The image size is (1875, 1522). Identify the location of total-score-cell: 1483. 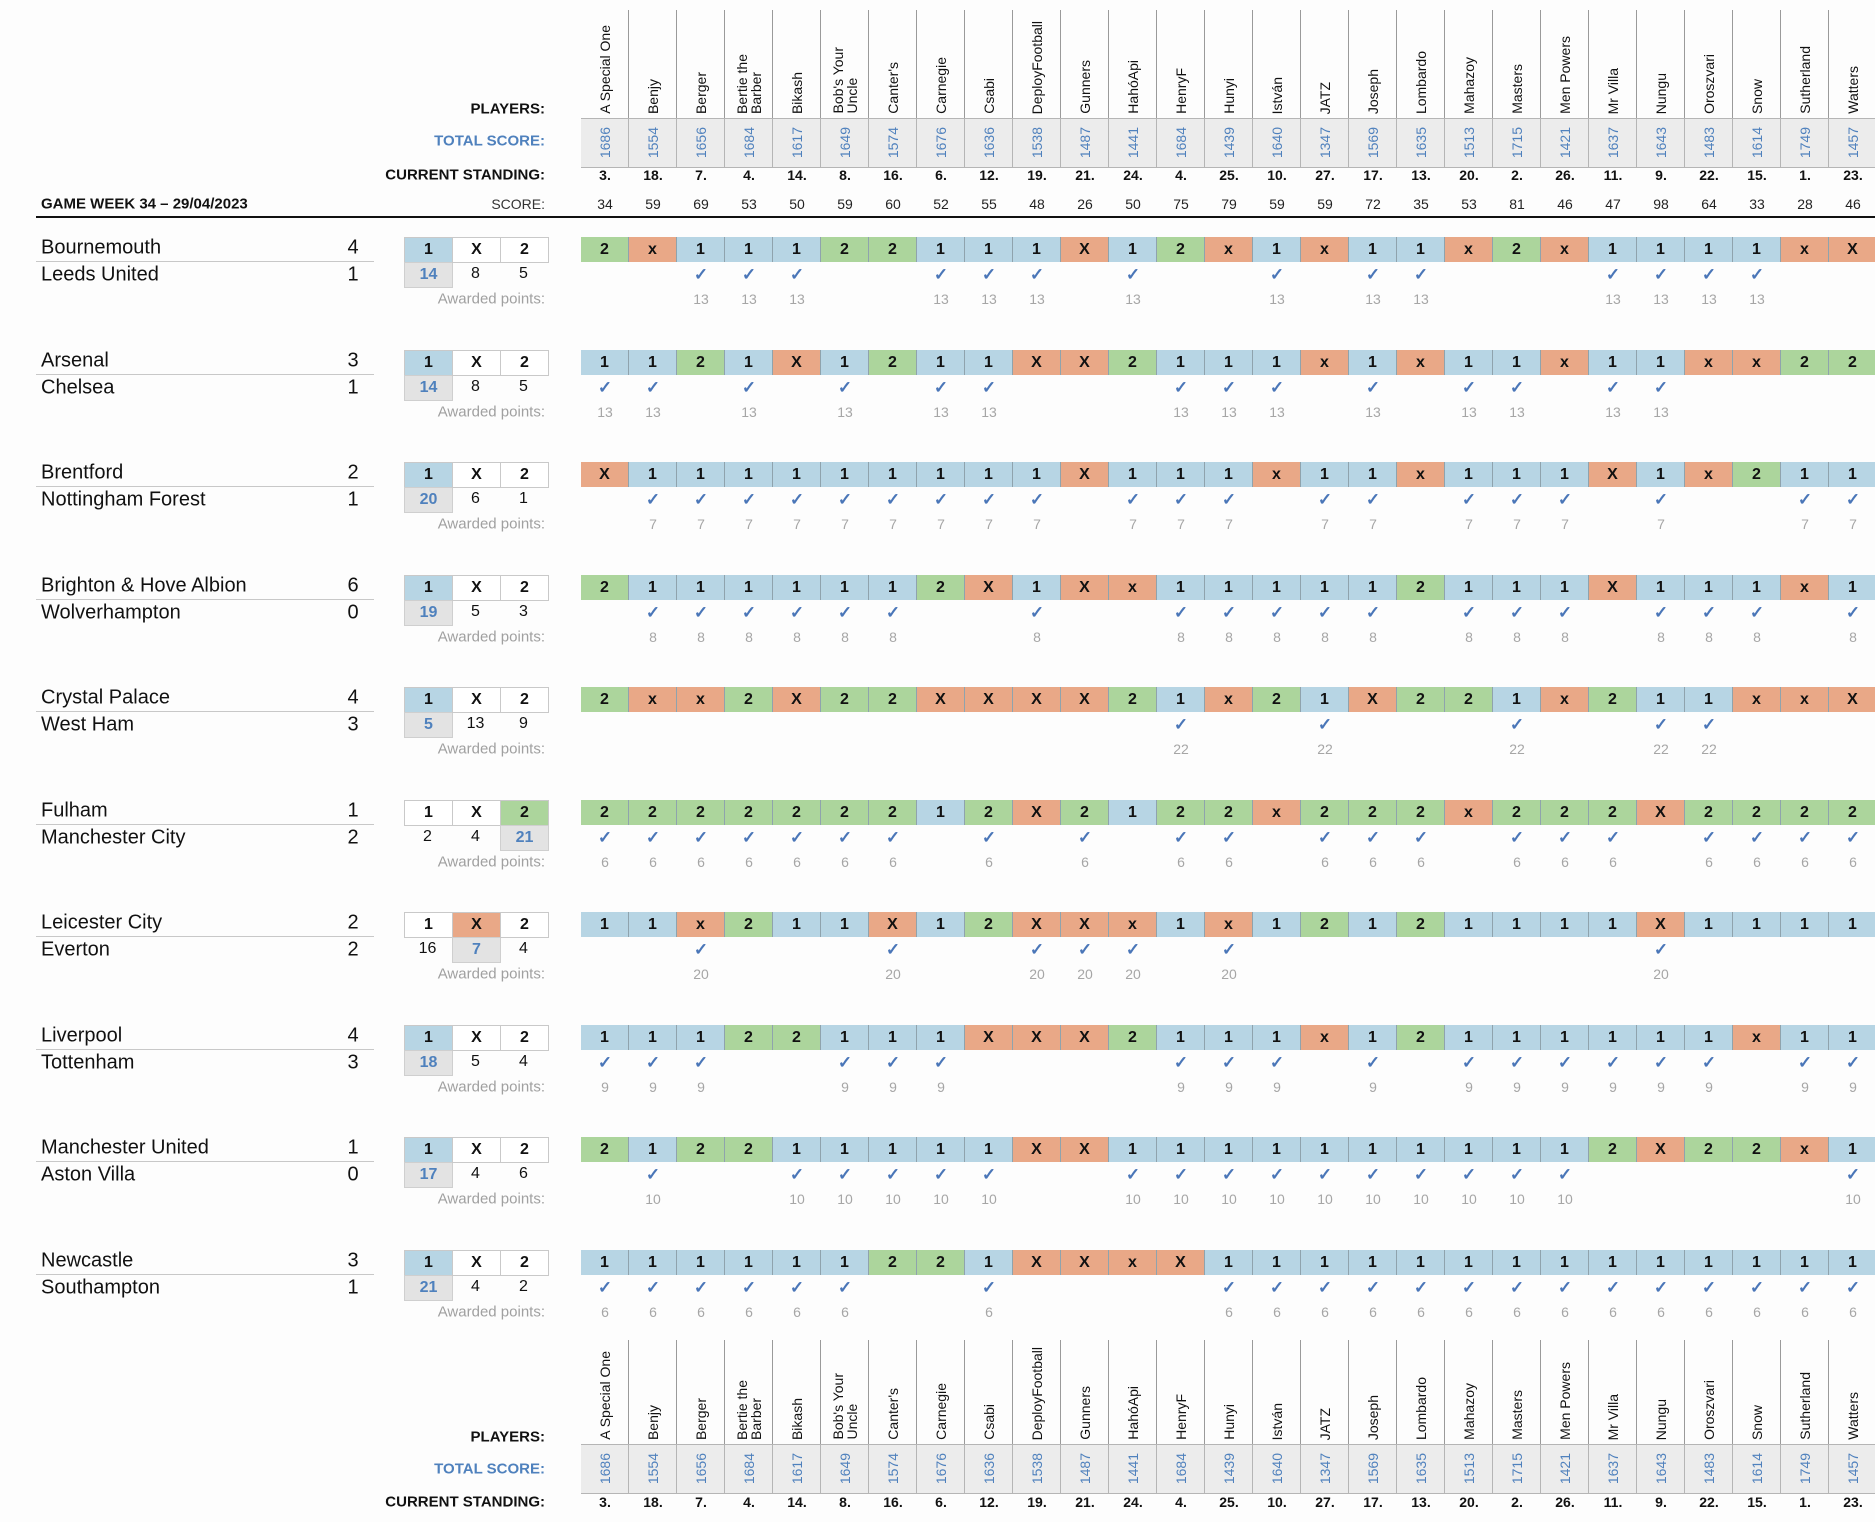
(1709, 1469).